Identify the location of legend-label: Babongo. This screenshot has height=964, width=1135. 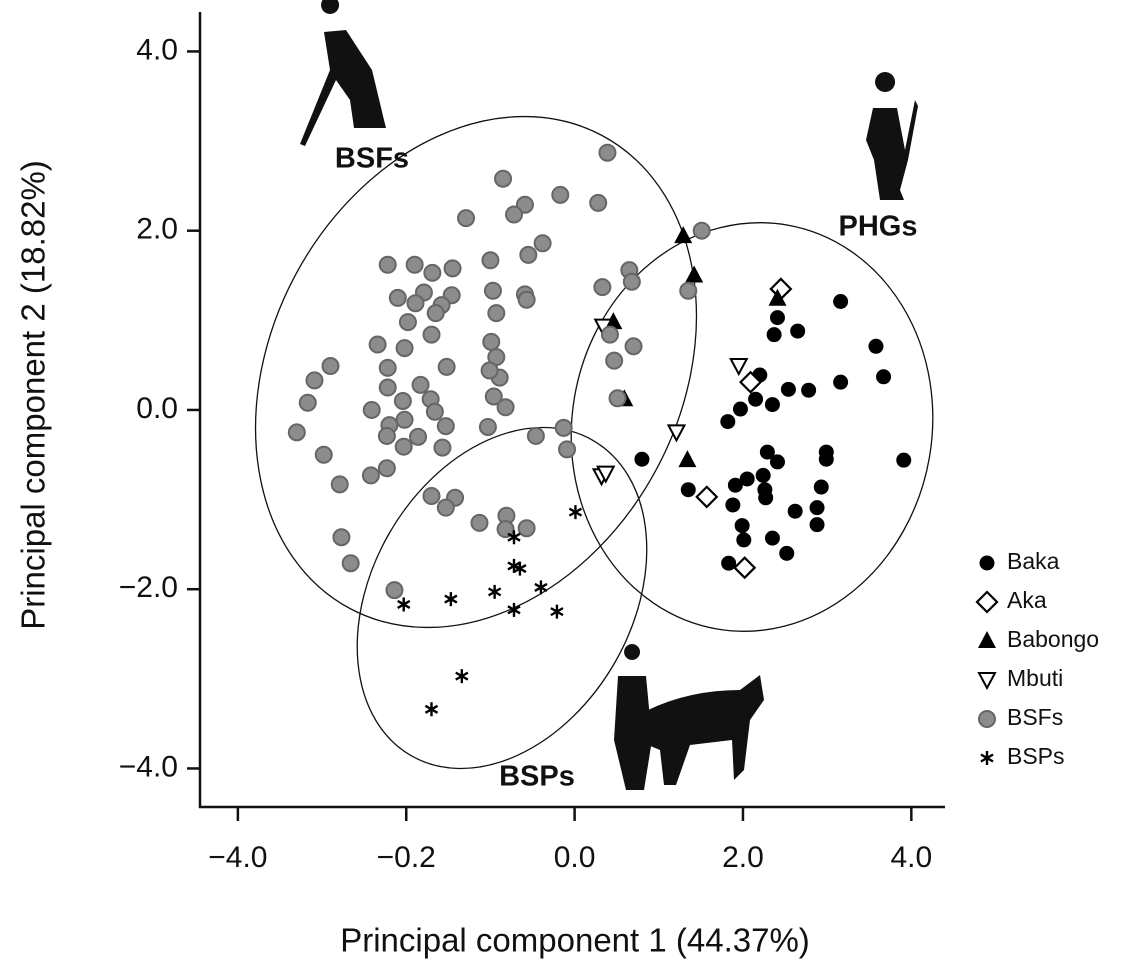
(1053, 639).